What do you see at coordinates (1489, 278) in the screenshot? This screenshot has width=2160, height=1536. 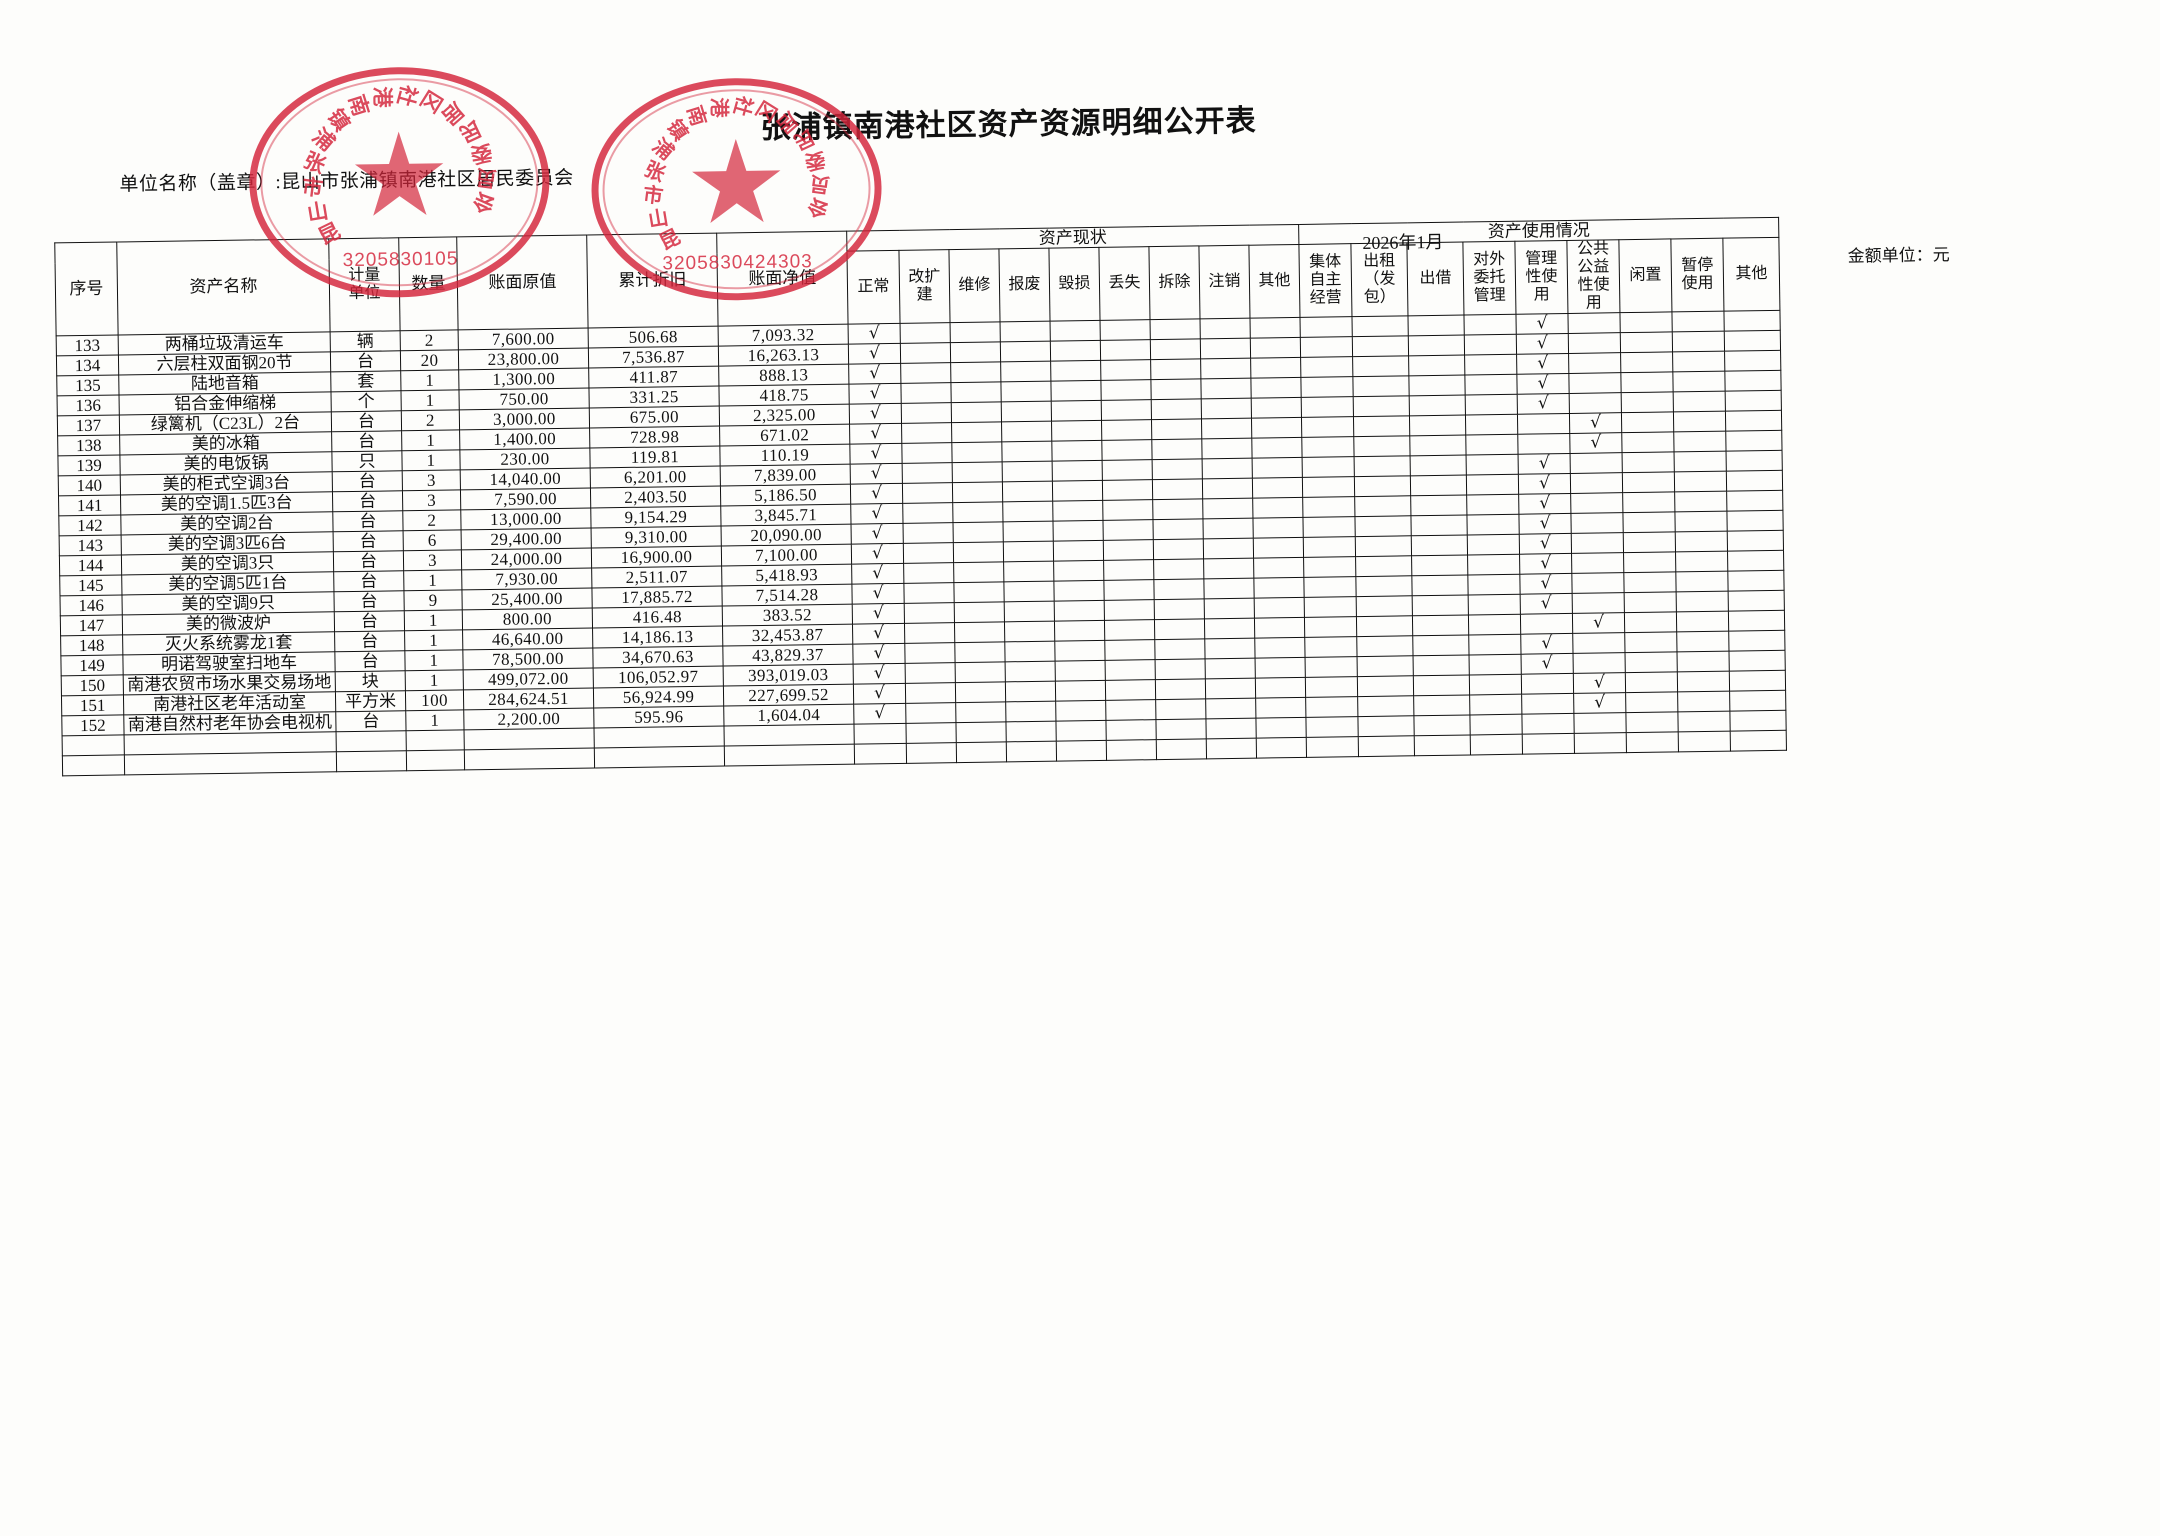 I see `col-header-usage-3: 对外 委托 管理` at bounding box center [1489, 278].